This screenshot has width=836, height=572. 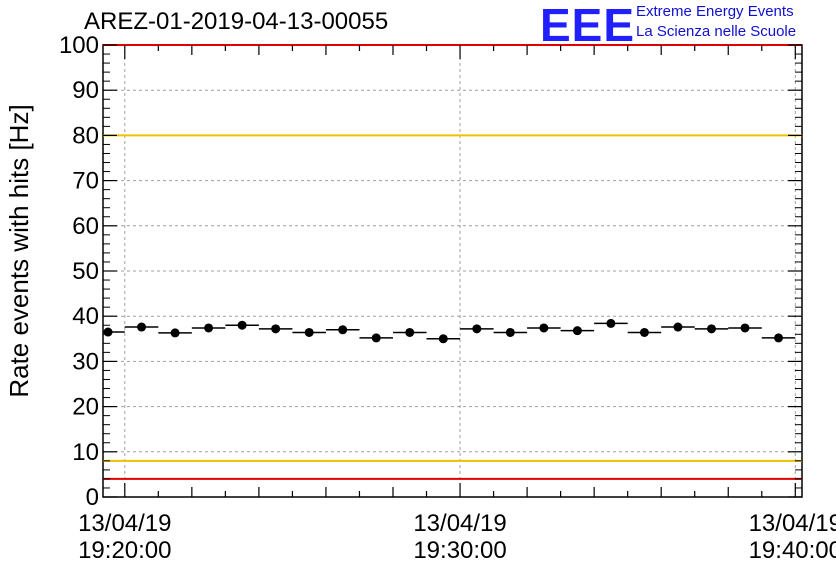 I want to click on x-tick-label-time: 19:40:00, so click(x=792, y=550).